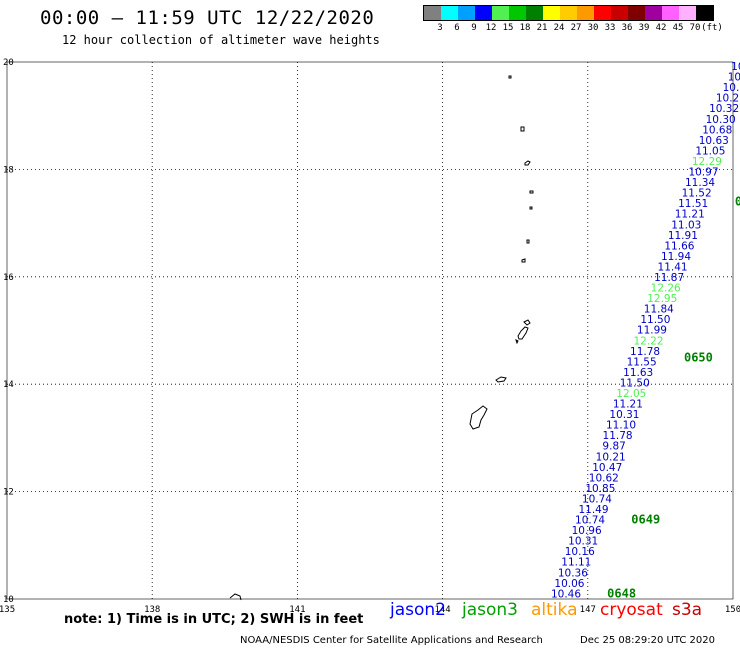 The height and width of the screenshot is (650, 740). I want to click on wave-height-value: 10.62, so click(604, 478).